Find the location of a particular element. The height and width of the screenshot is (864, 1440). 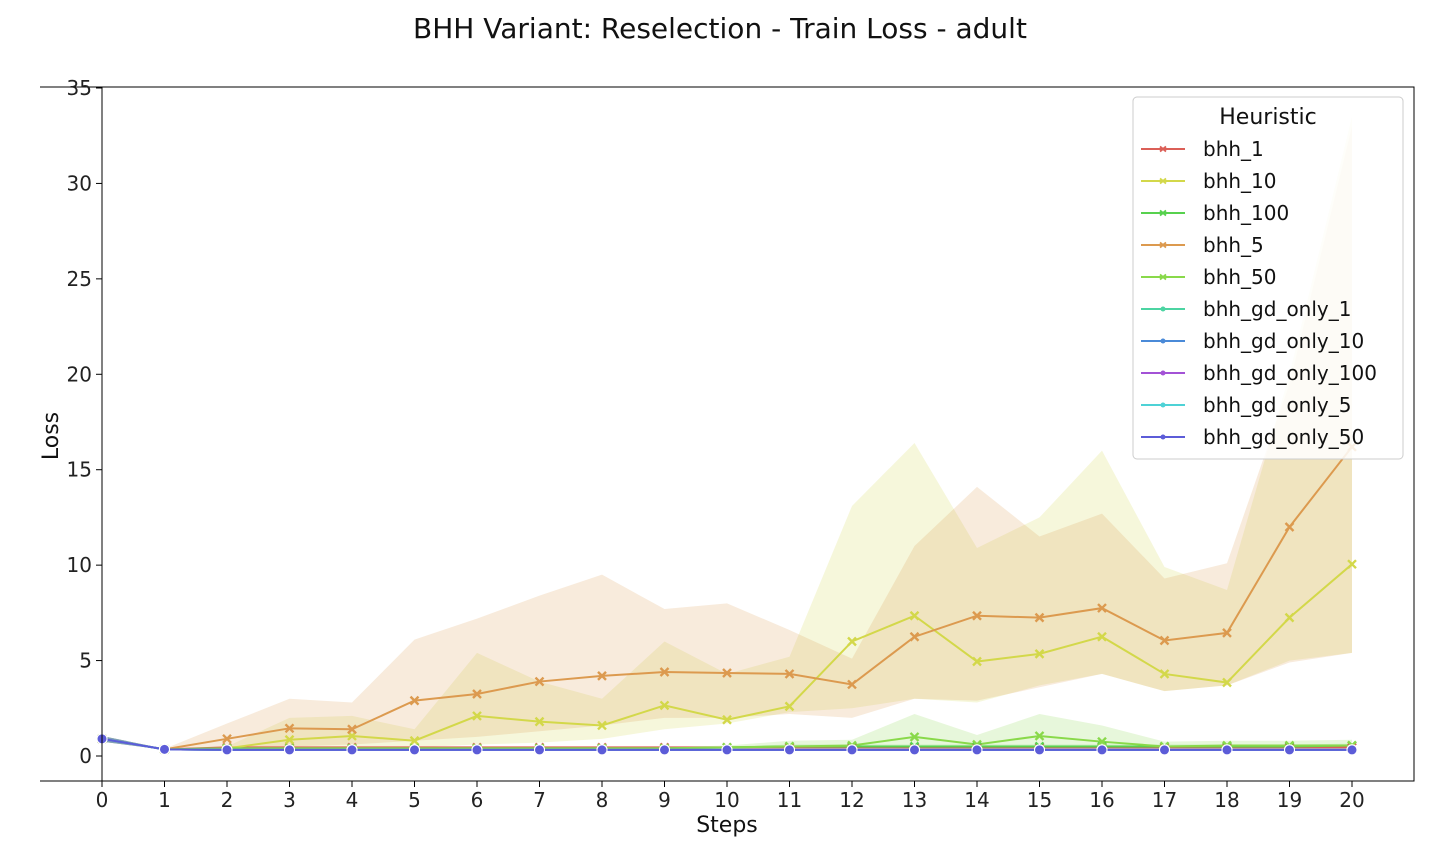

x-tick-label: 7 is located at coordinates (539, 800).